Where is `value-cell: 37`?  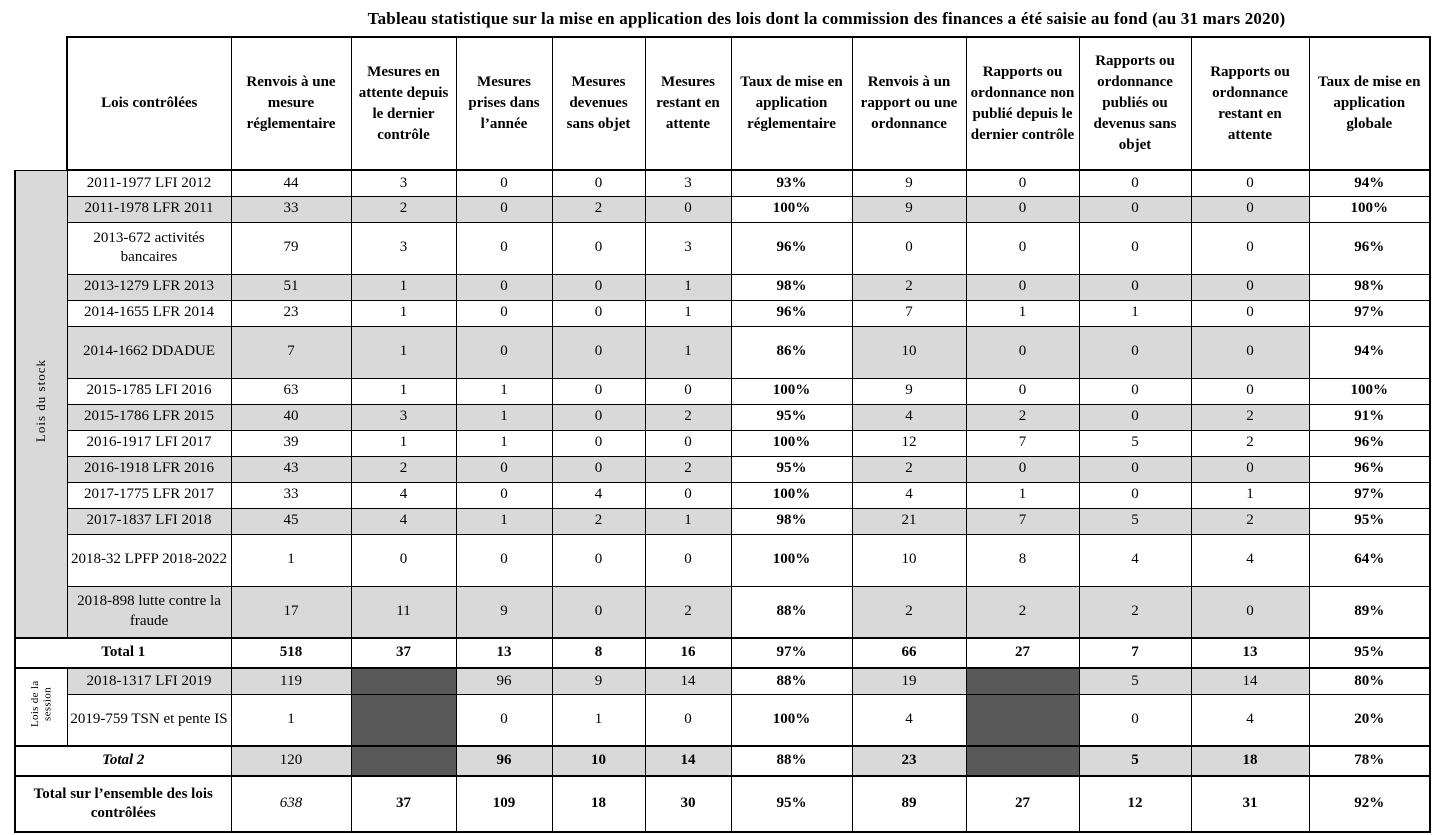 value-cell: 37 is located at coordinates (403, 804).